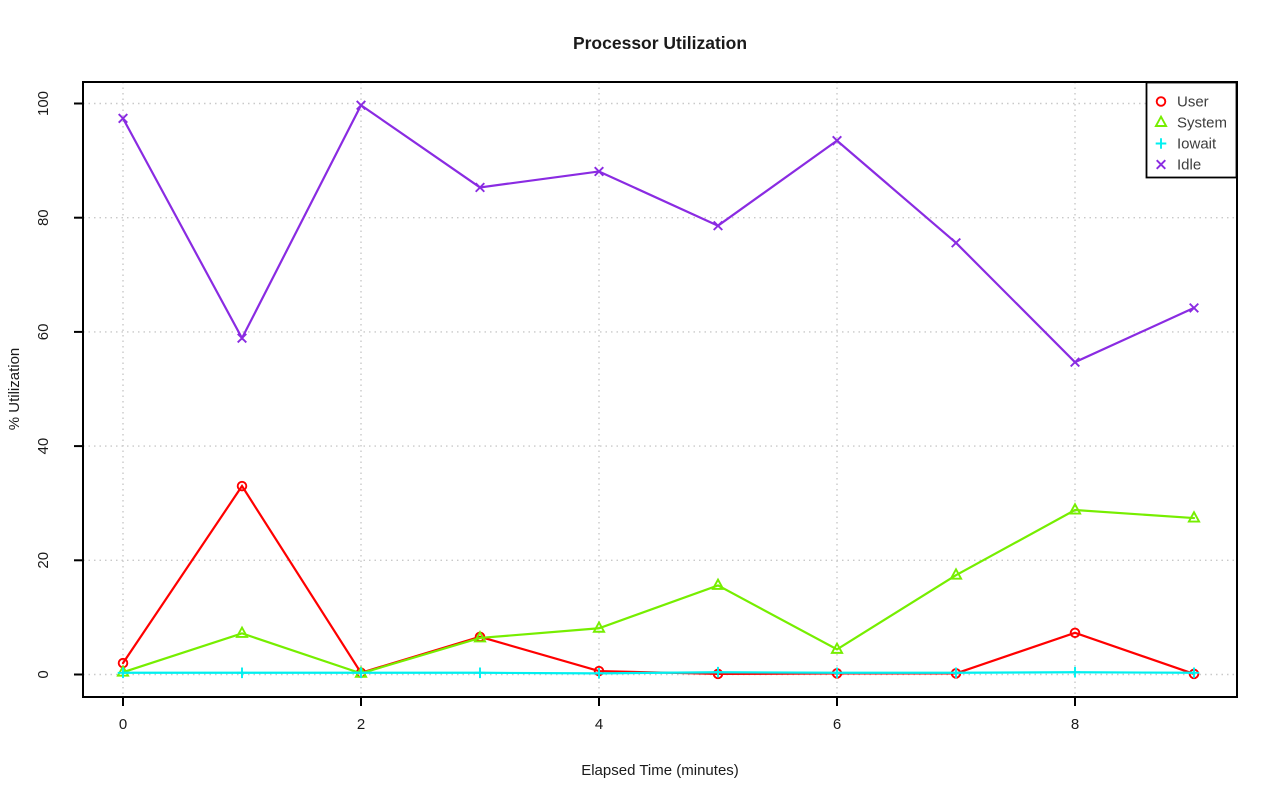  Describe the element at coordinates (599, 724) in the screenshot. I see `x-tick-label: 4` at that location.